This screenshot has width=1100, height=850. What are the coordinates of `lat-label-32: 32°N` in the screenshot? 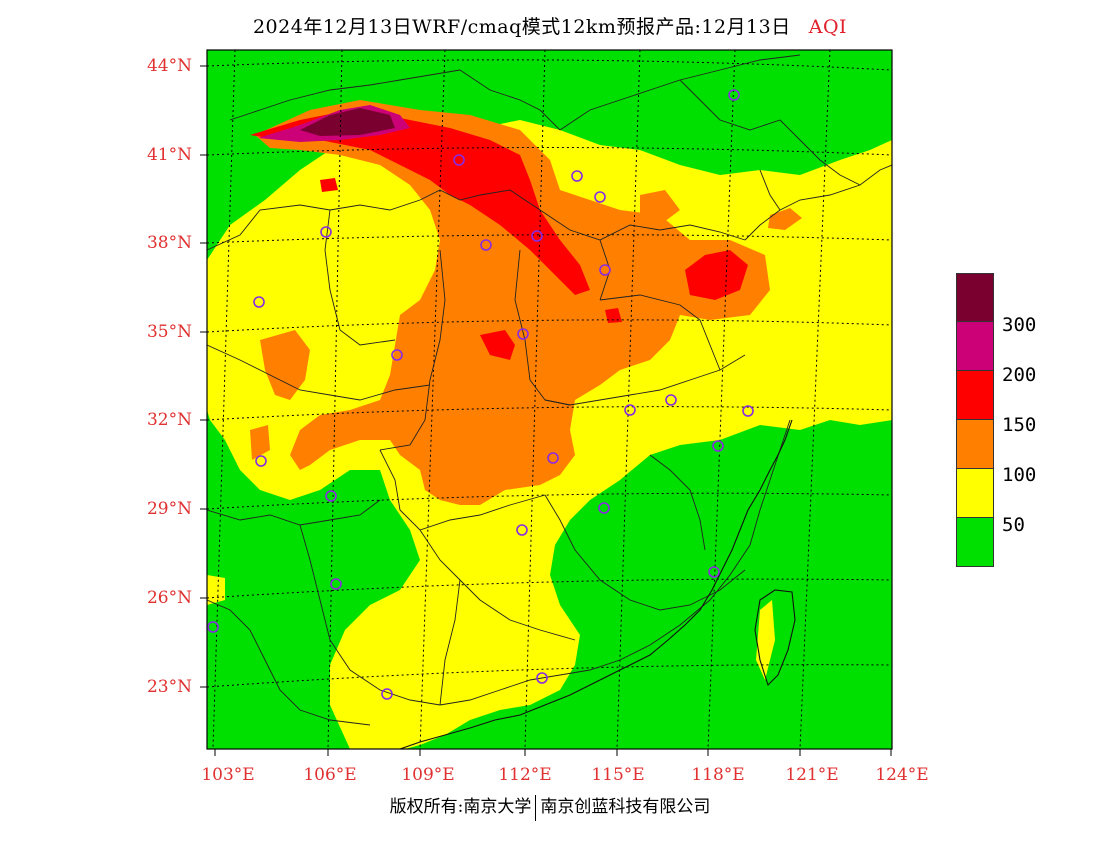 It's located at (169, 420).